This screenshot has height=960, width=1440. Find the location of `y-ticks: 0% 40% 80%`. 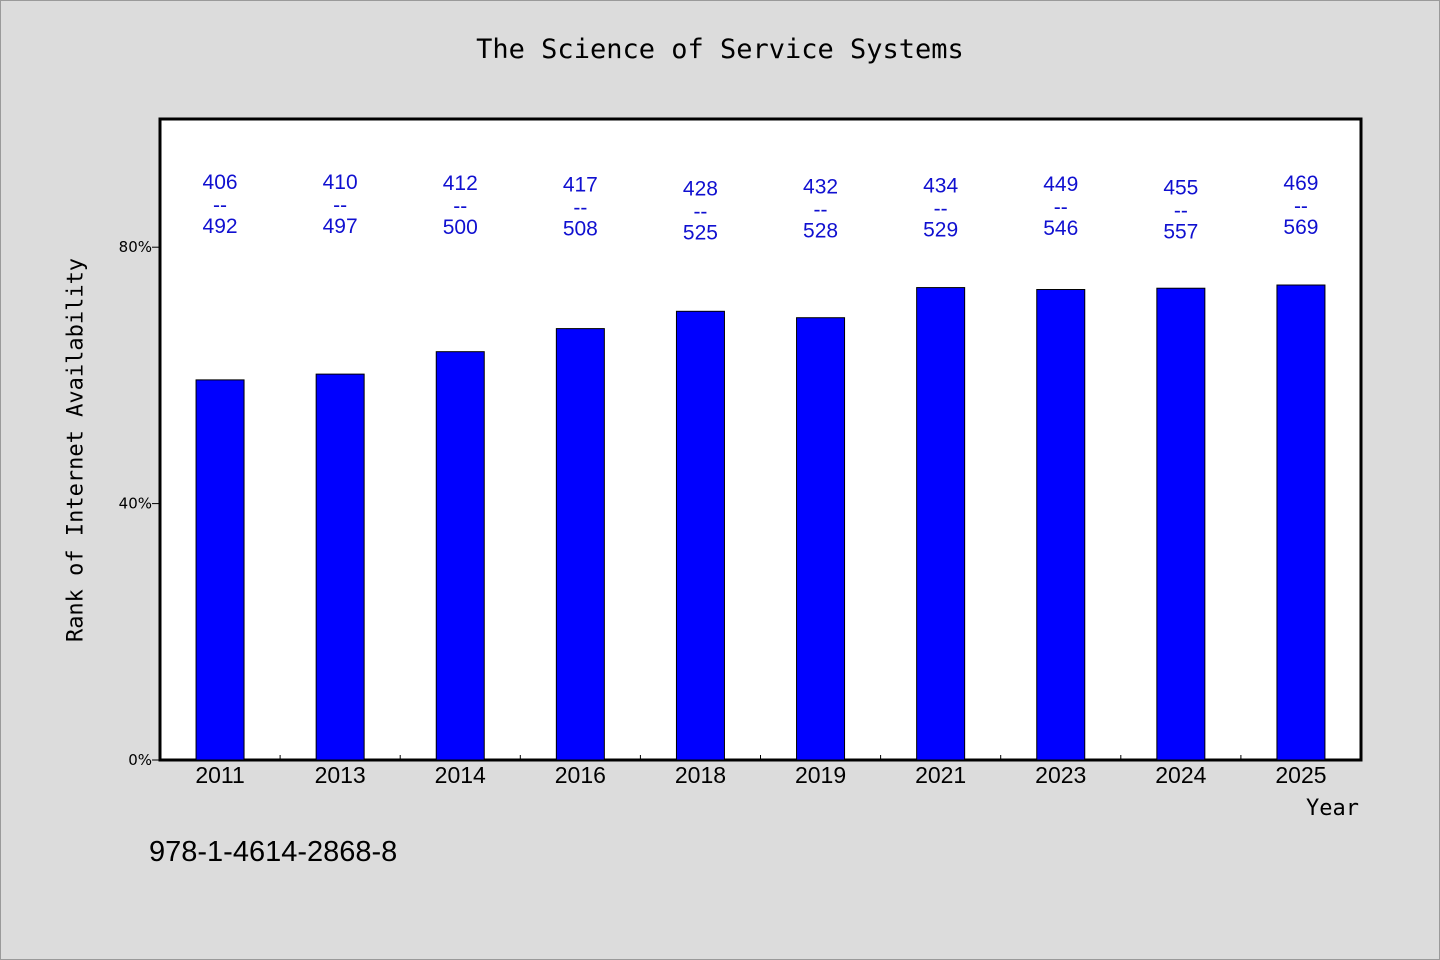

y-ticks: 0% 40% 80% is located at coordinates (139, 503).